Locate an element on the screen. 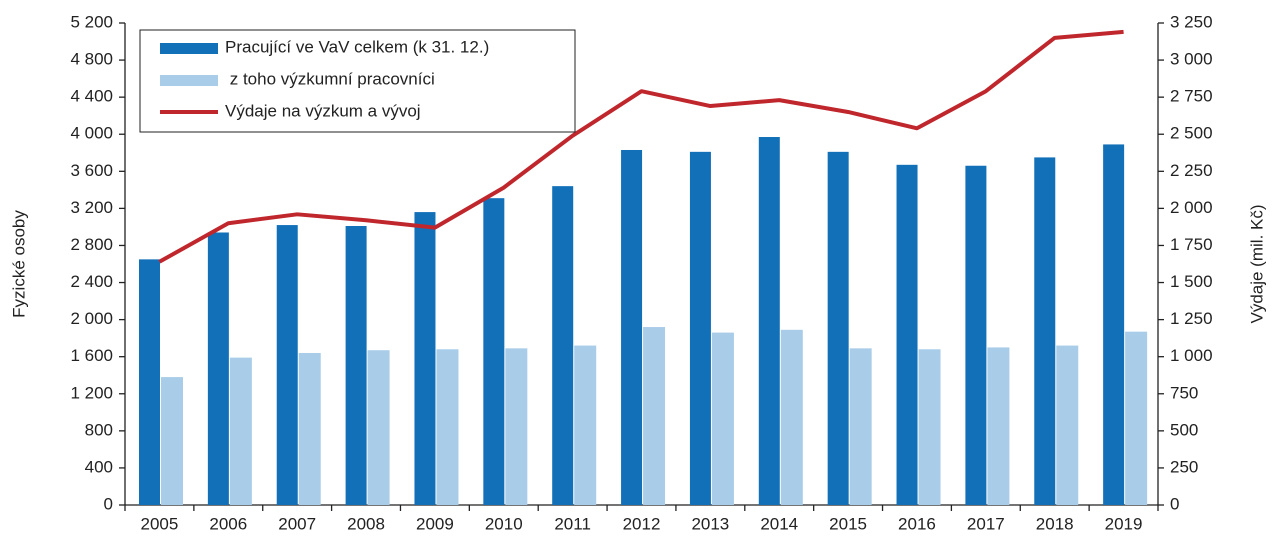 The image size is (1273, 538). y2-tick-label: 2 500 is located at coordinates (1191, 133).